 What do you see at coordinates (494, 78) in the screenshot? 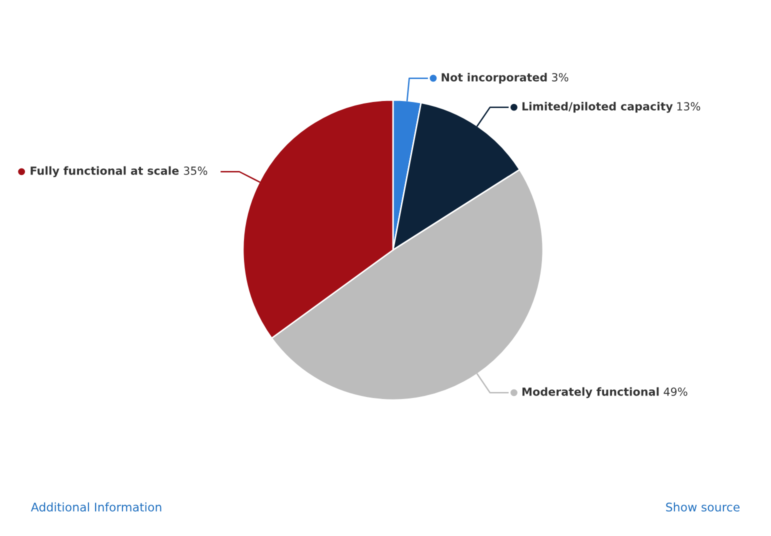
I see `legend-label: Not incorporated` at bounding box center [494, 78].